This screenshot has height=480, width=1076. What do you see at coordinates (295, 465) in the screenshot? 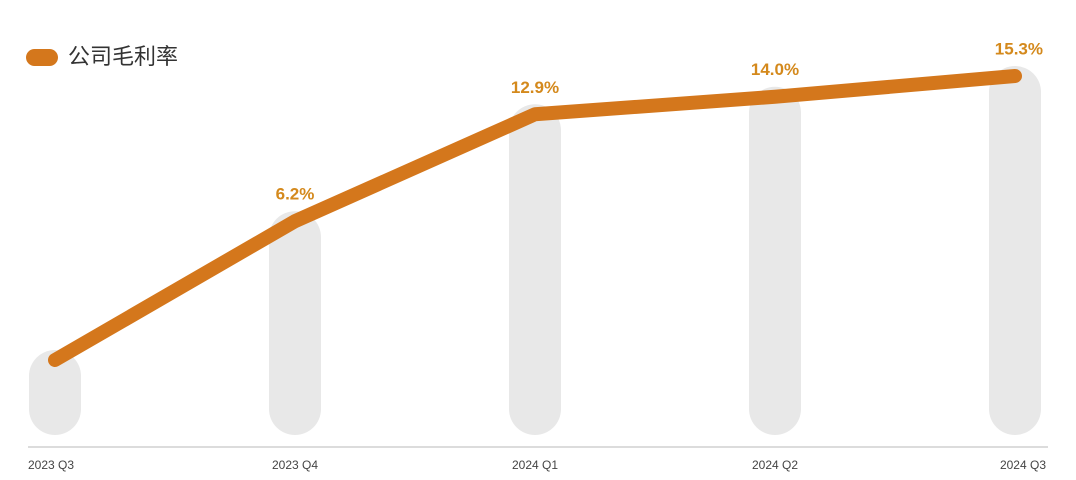
I see `x-tick-label: 2023 Q4` at bounding box center [295, 465].